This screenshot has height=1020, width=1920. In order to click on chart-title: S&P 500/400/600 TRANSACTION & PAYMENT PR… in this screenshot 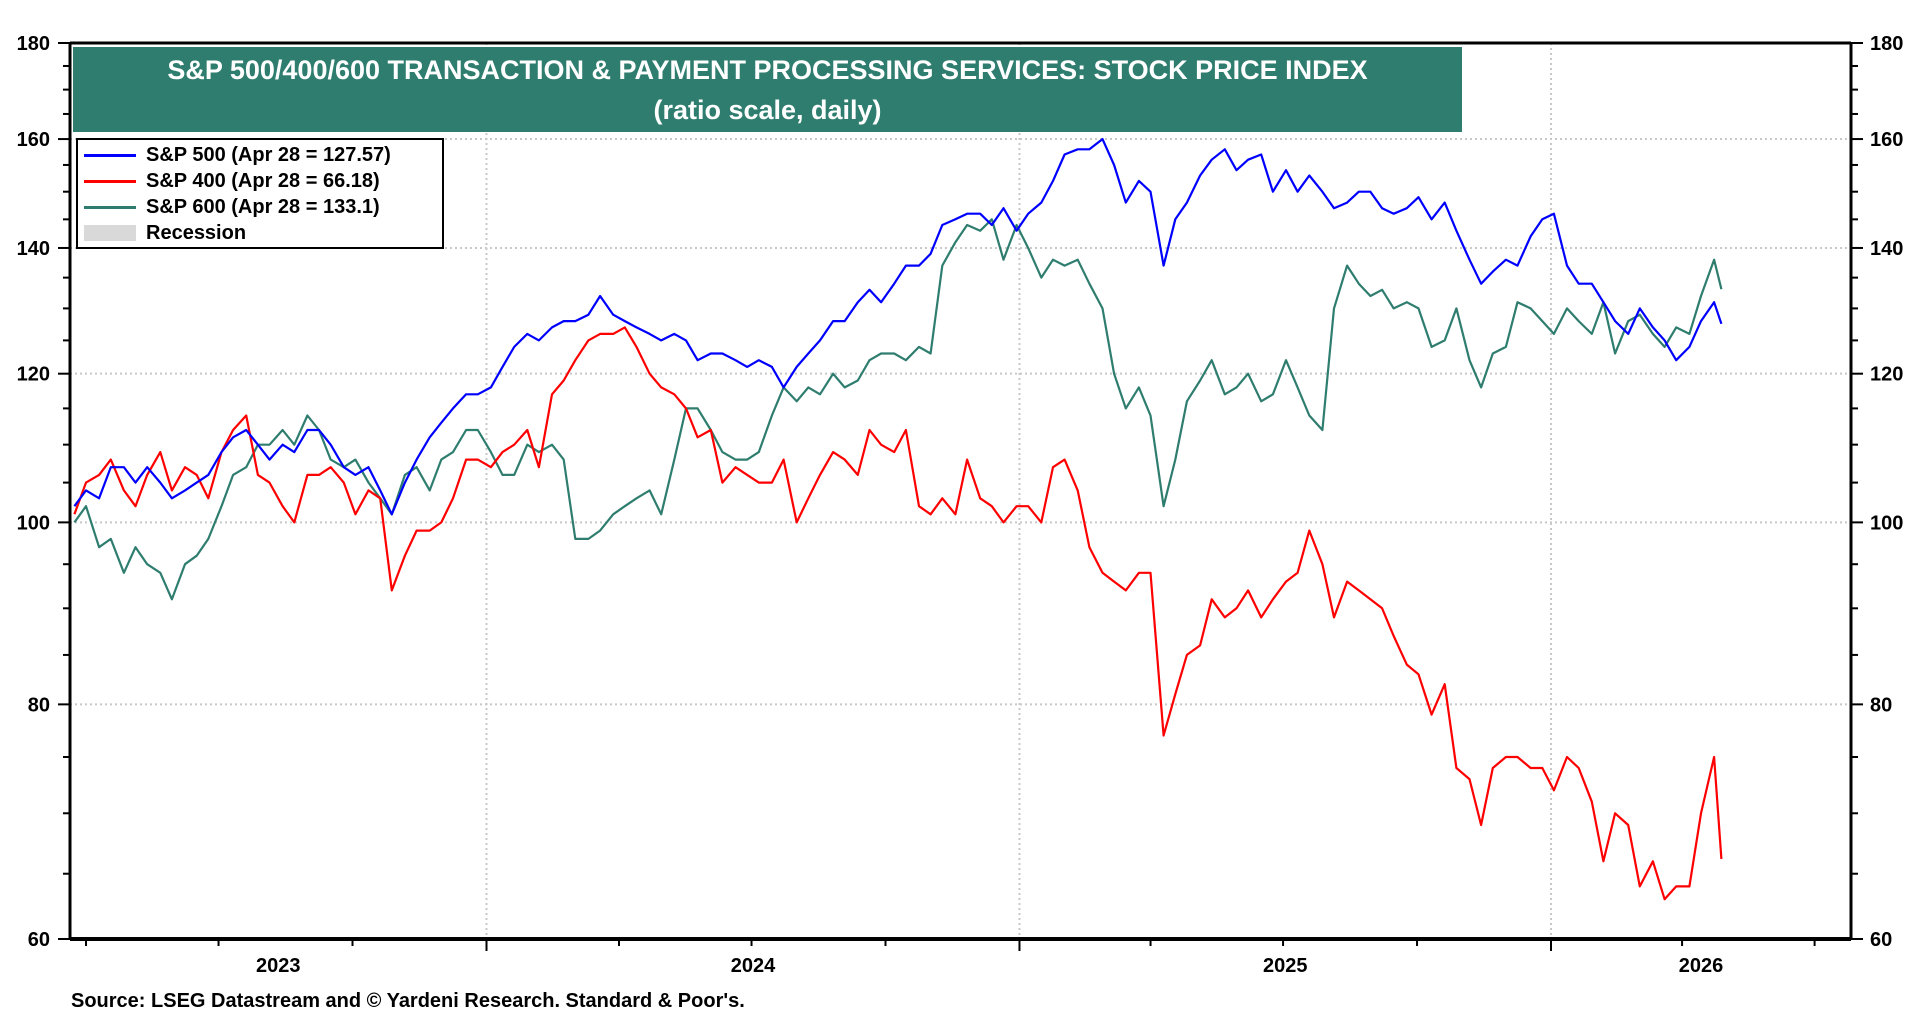, I will do `click(767, 70)`.